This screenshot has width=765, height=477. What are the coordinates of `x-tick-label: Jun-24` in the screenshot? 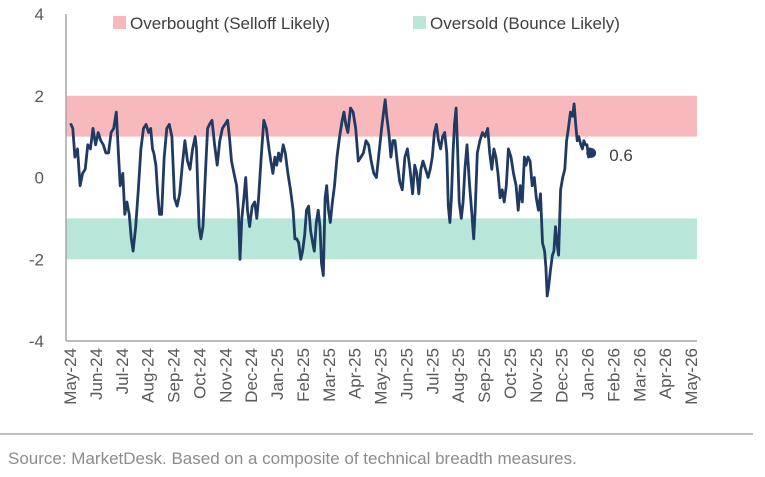 It's located at (96, 374).